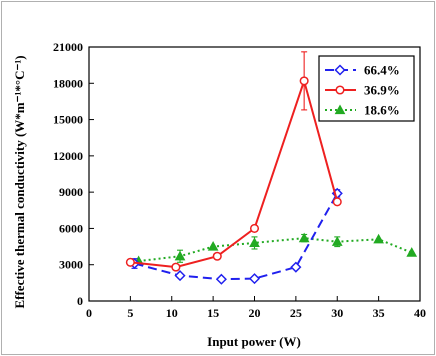 This screenshot has width=436, height=356. Describe the element at coordinates (68, 83) in the screenshot. I see `y-tick-label: 18000` at that location.